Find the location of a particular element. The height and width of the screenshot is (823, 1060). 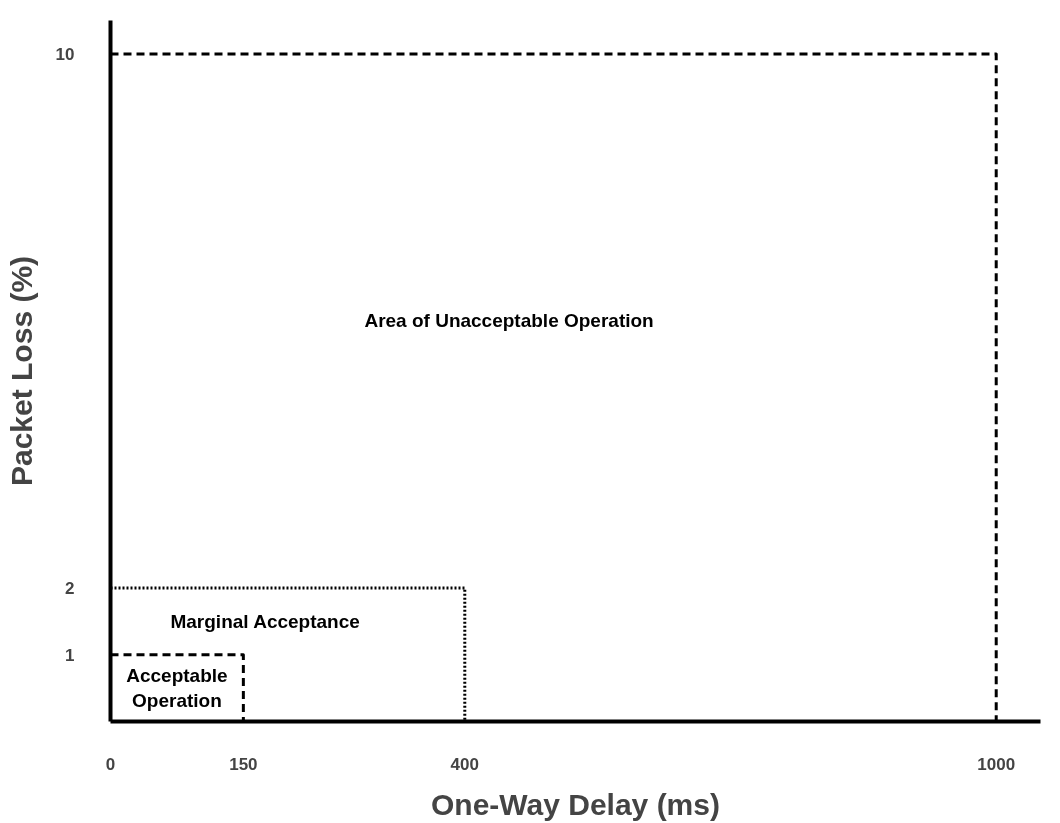

y-axis-title: Packet Loss (%) is located at coordinates (21, 371).